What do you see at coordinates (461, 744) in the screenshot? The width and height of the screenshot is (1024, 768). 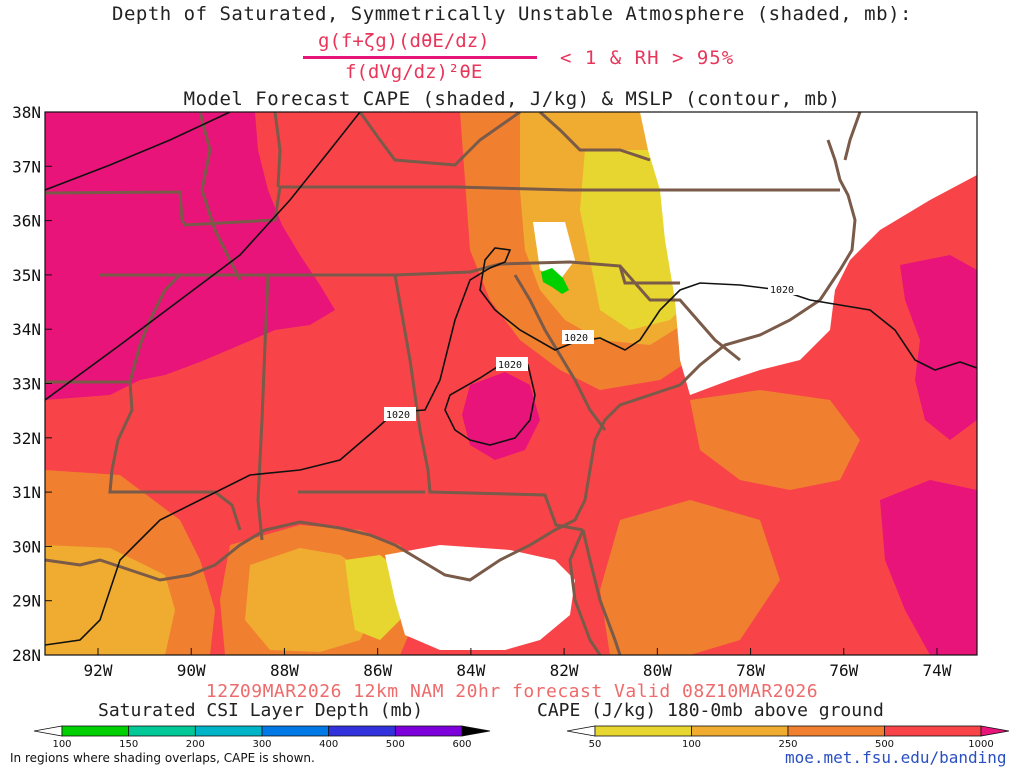 I see `colorbar-tick-label: 600` at bounding box center [461, 744].